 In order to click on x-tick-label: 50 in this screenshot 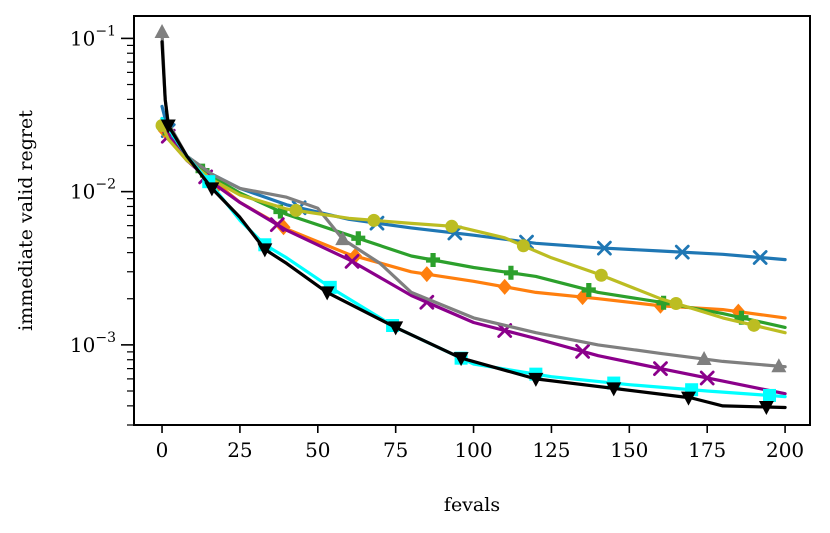, I will do `click(317, 450)`.